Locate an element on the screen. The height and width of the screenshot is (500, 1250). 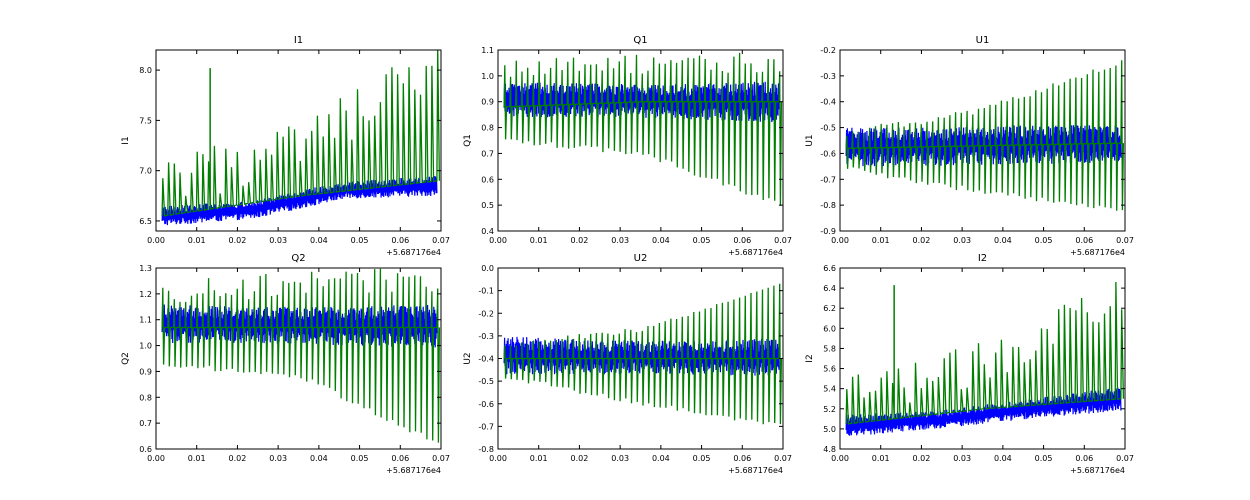
y-tick-label: 5.2 is located at coordinates (829, 409).